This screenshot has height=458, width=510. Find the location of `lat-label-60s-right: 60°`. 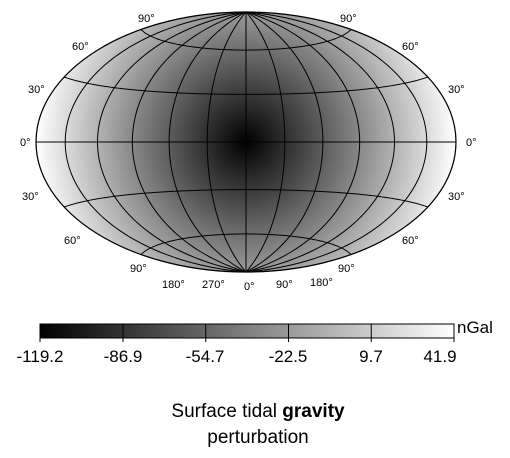

lat-label-60s-right: 60° is located at coordinates (410, 241).